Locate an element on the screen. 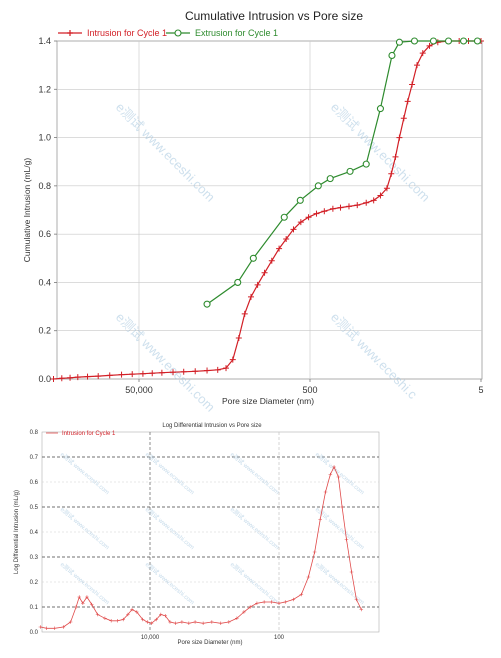  chart-title: Cumulative Intrusion vs Pore size is located at coordinates (274, 16).